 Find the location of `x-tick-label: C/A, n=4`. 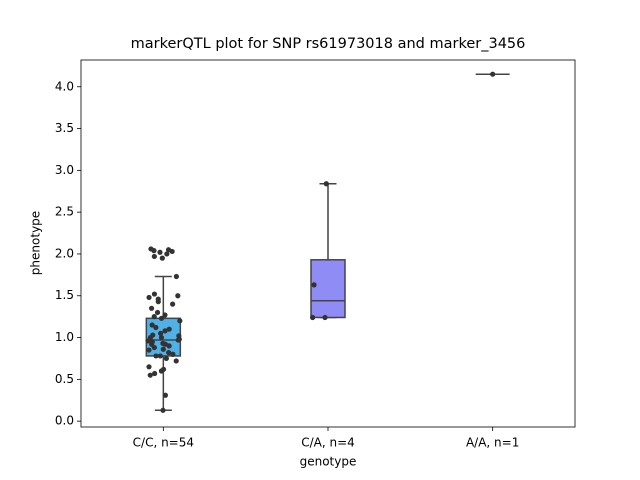

x-tick-label: C/A, n=4 is located at coordinates (328, 443).